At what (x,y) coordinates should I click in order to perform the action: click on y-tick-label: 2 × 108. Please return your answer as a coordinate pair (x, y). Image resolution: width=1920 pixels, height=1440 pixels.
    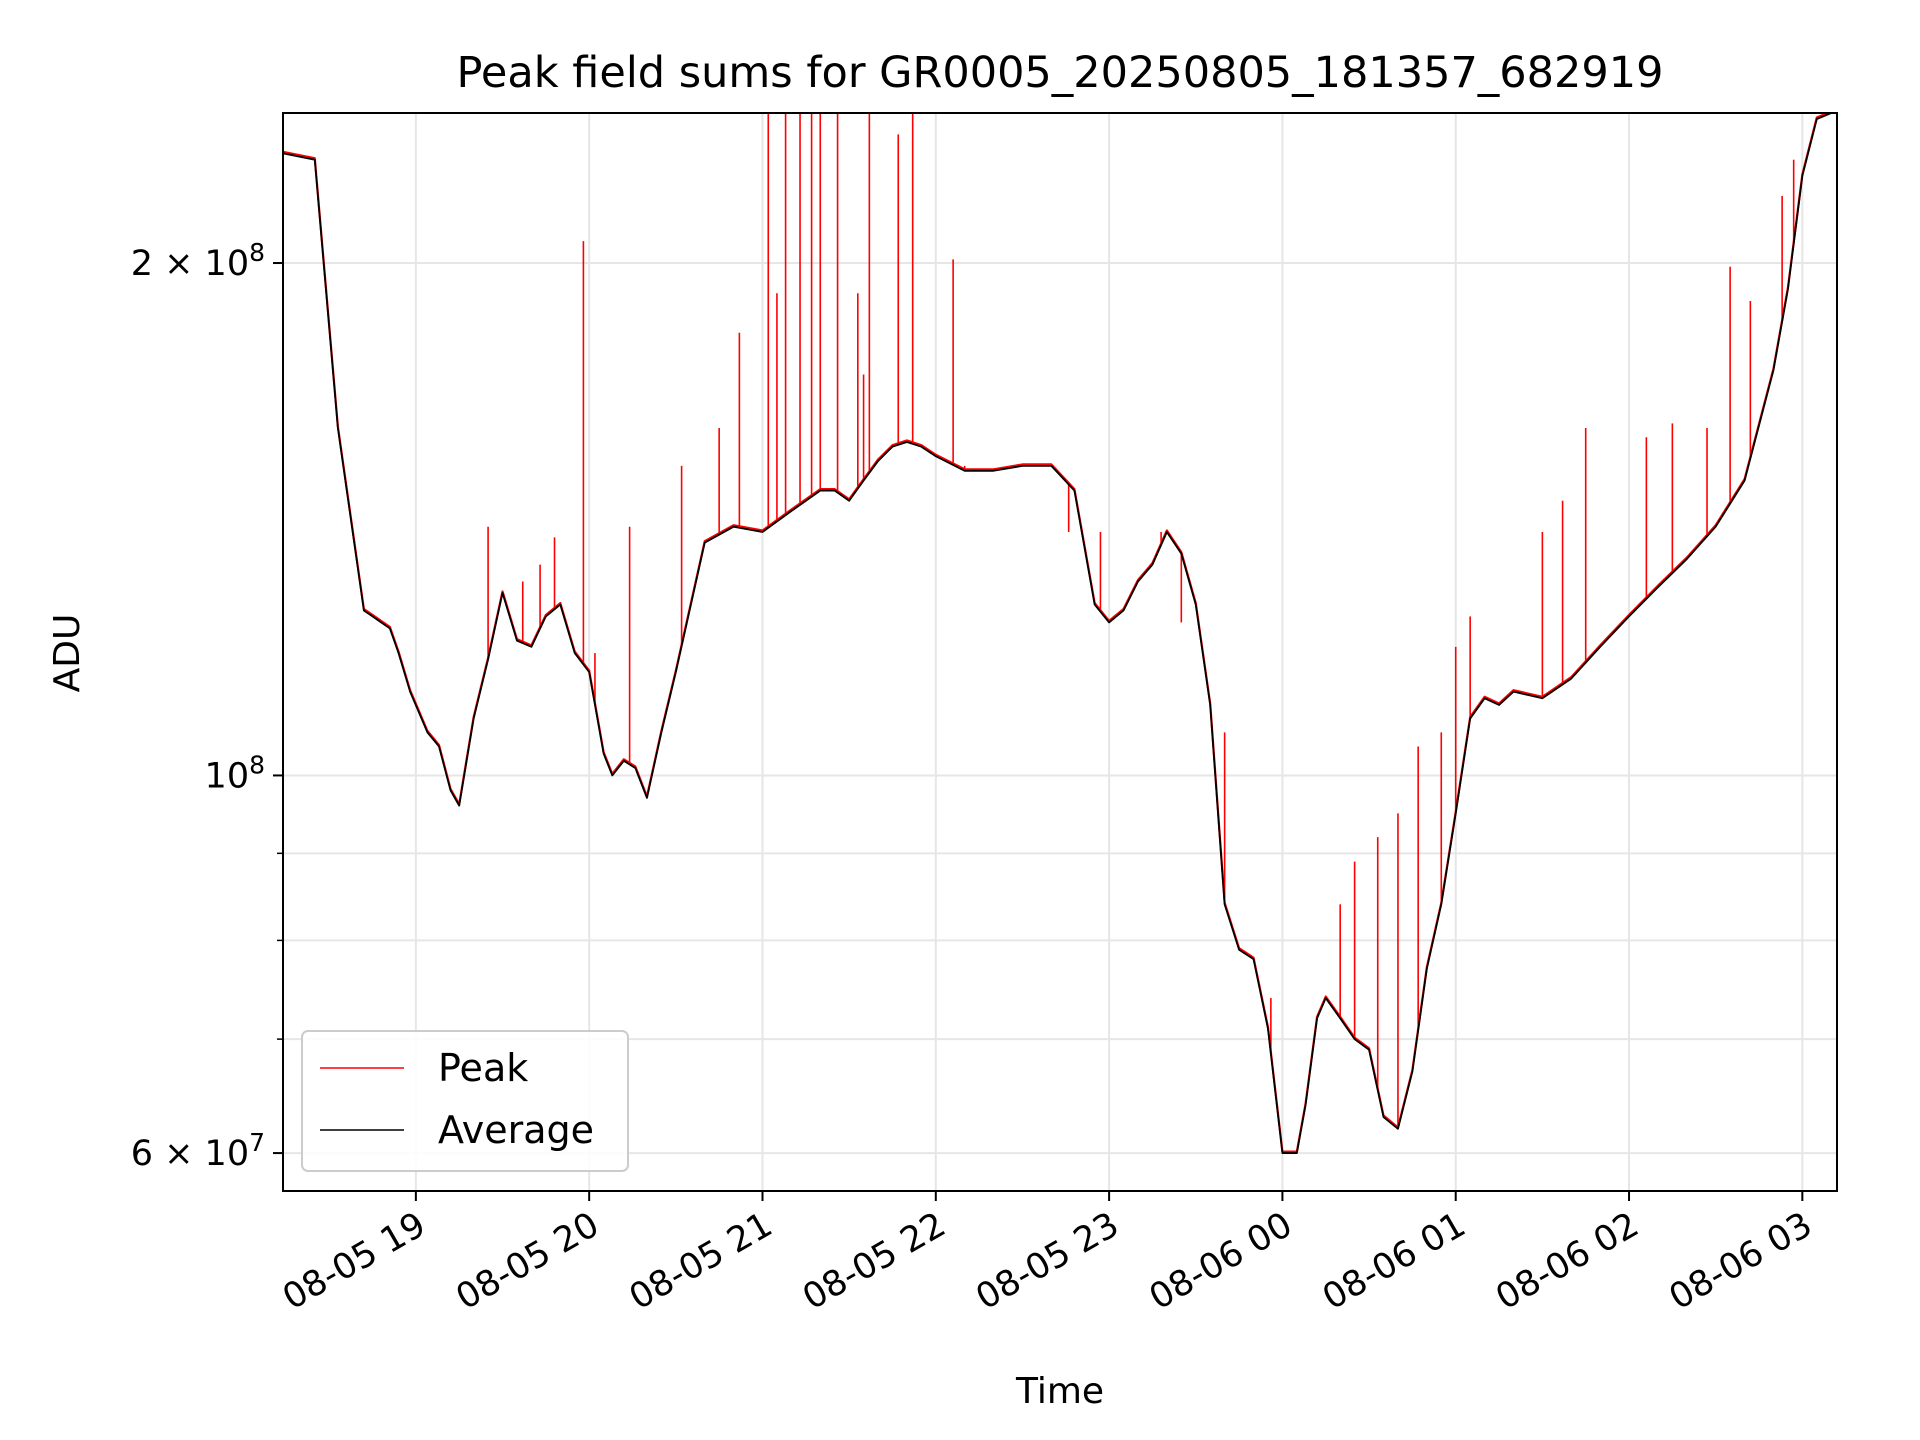
    Looking at the image, I should click on (198, 261).